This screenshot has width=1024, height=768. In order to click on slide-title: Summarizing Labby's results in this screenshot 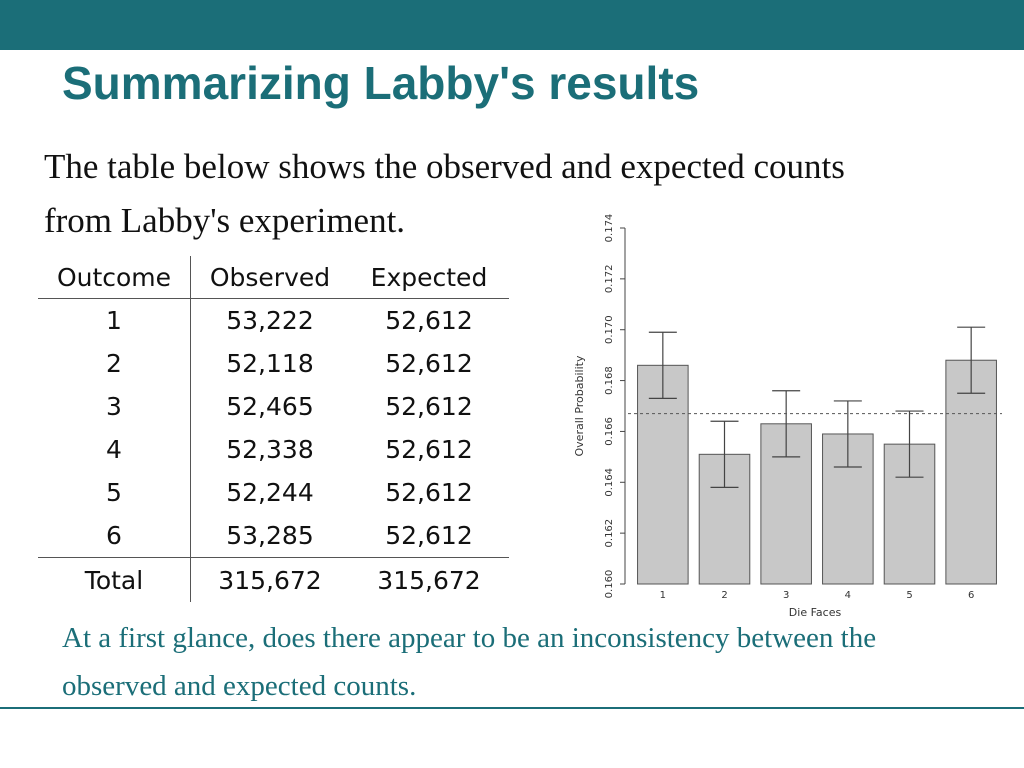, I will do `click(381, 83)`.